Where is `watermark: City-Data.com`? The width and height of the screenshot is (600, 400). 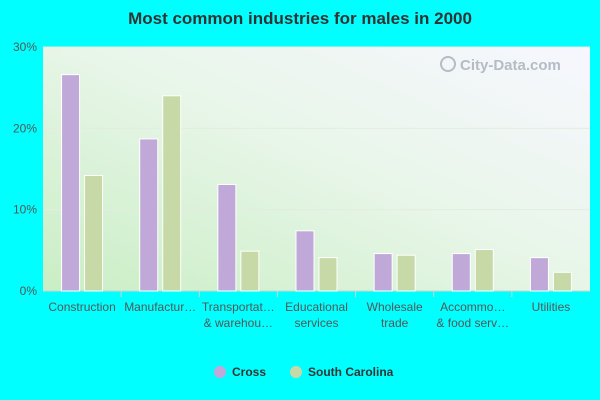
watermark: City-Data.com is located at coordinates (500, 65).